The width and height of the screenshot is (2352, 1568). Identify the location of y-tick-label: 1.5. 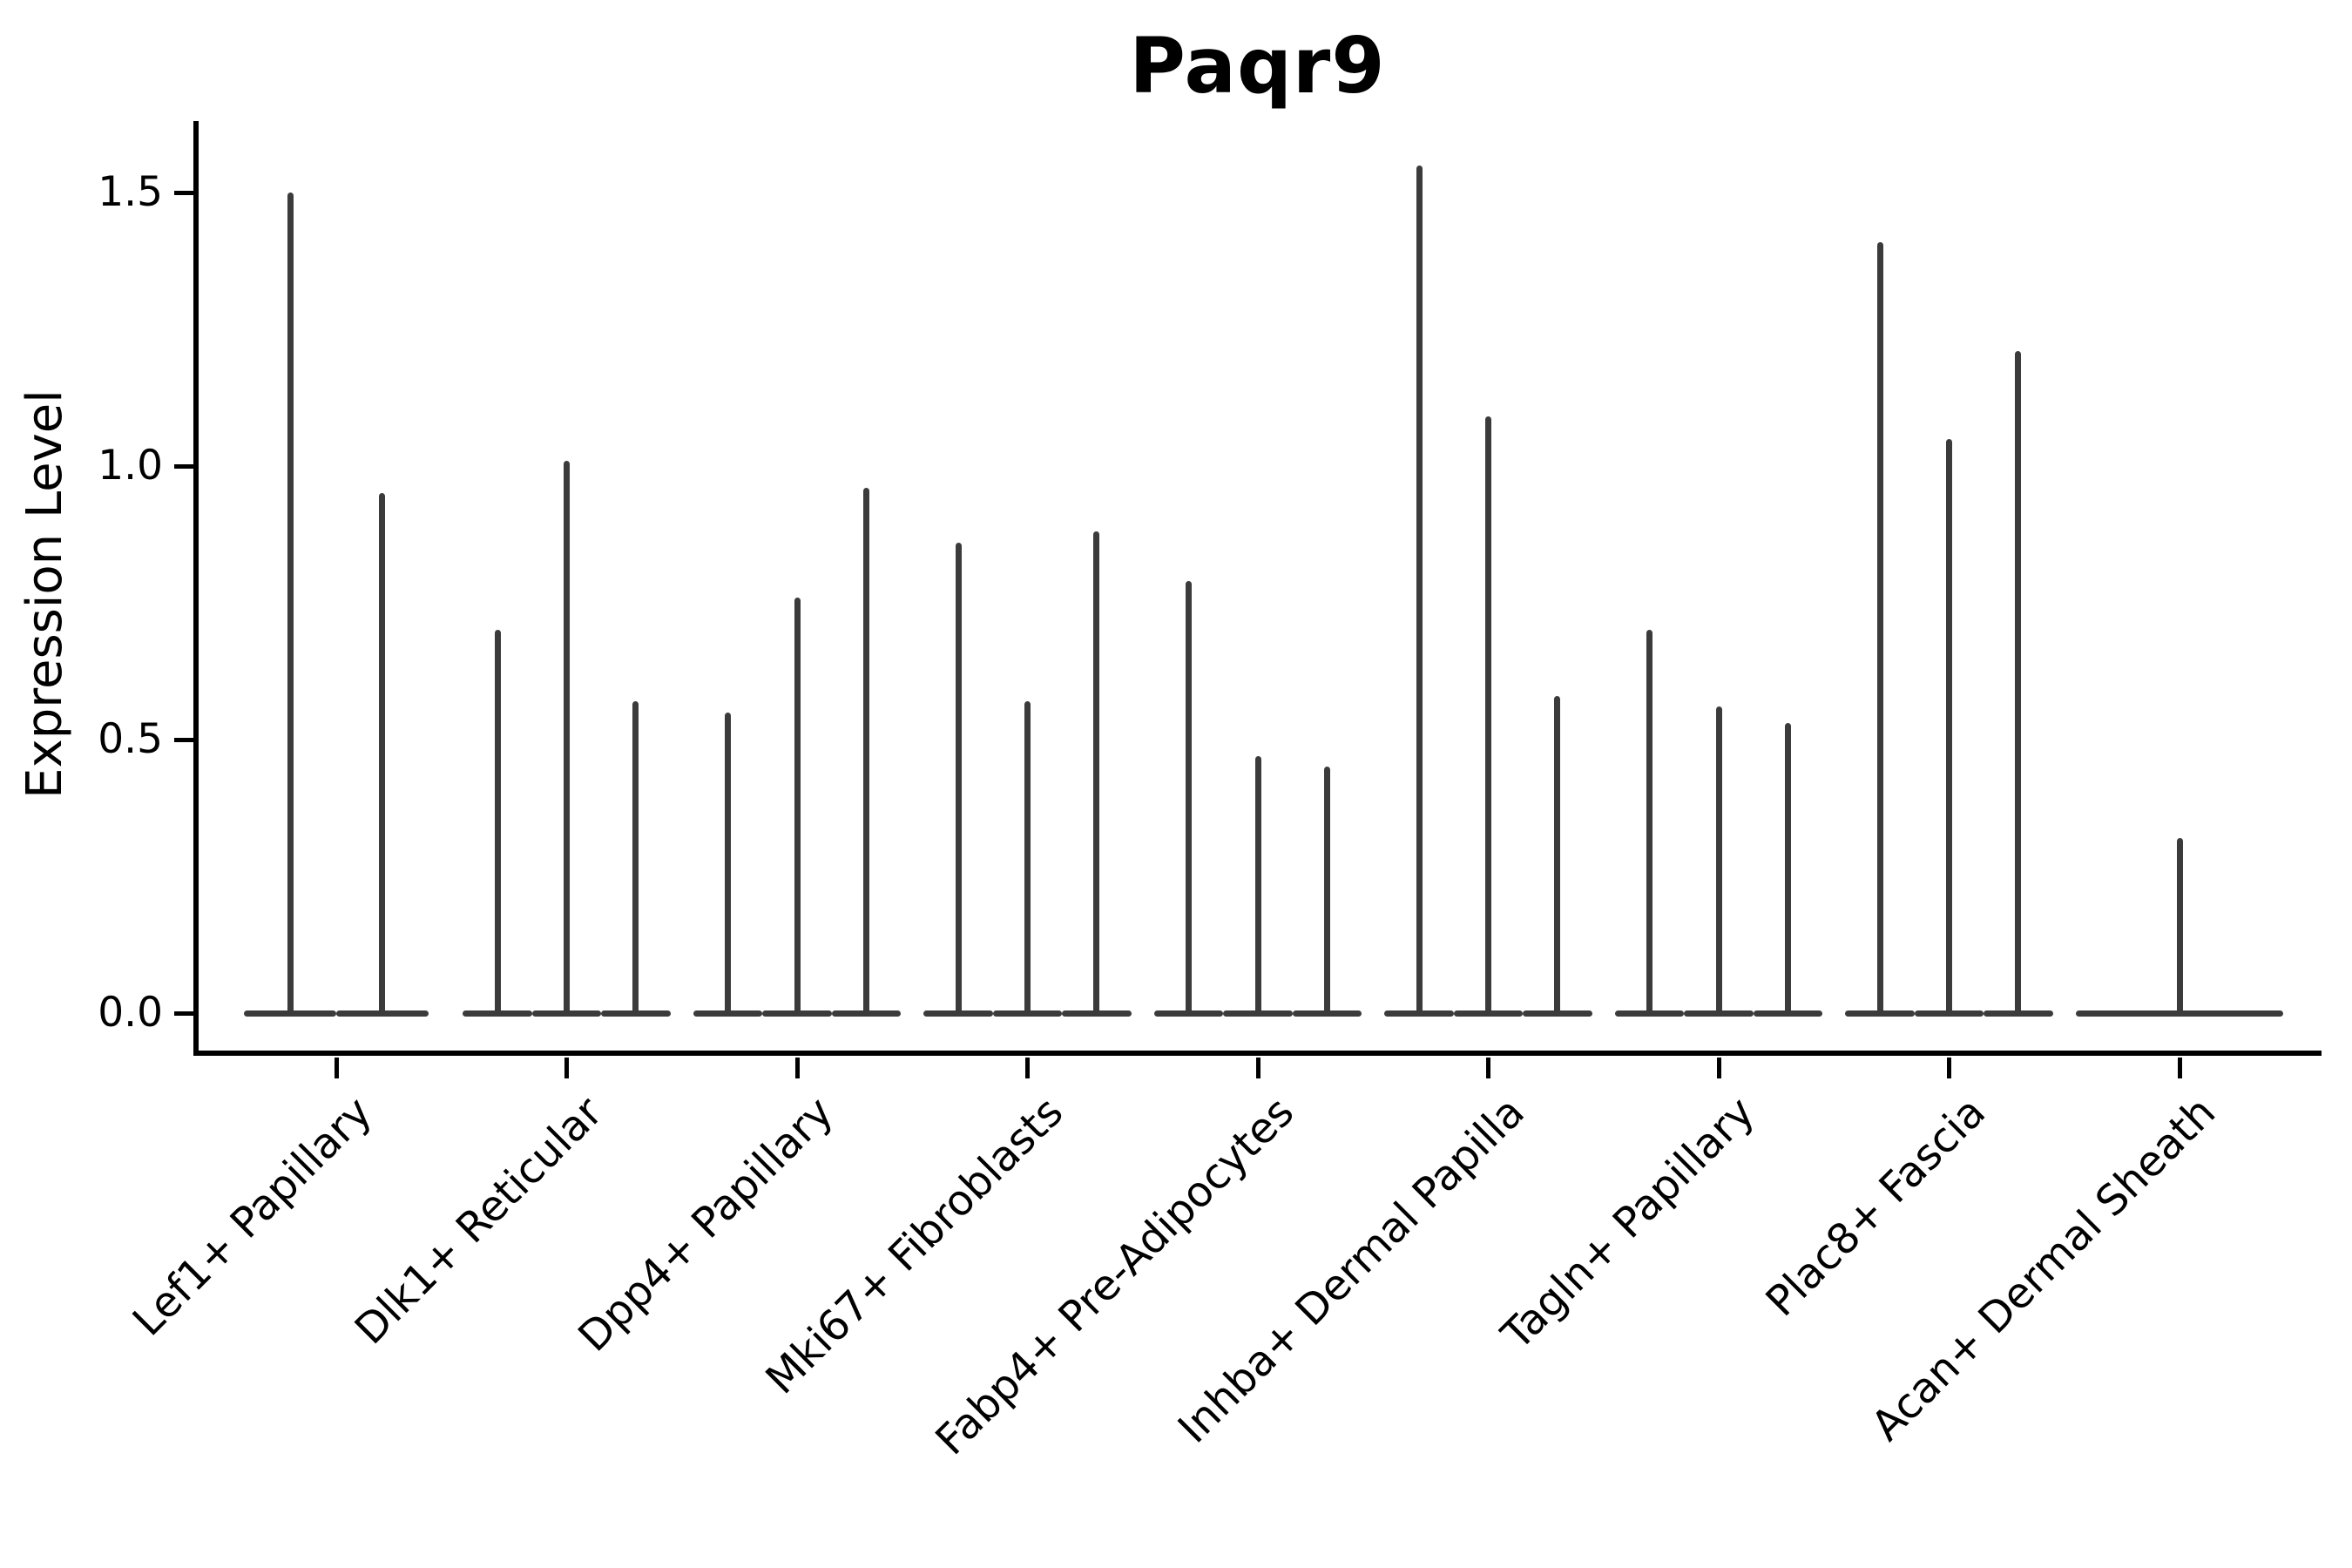
(130, 192).